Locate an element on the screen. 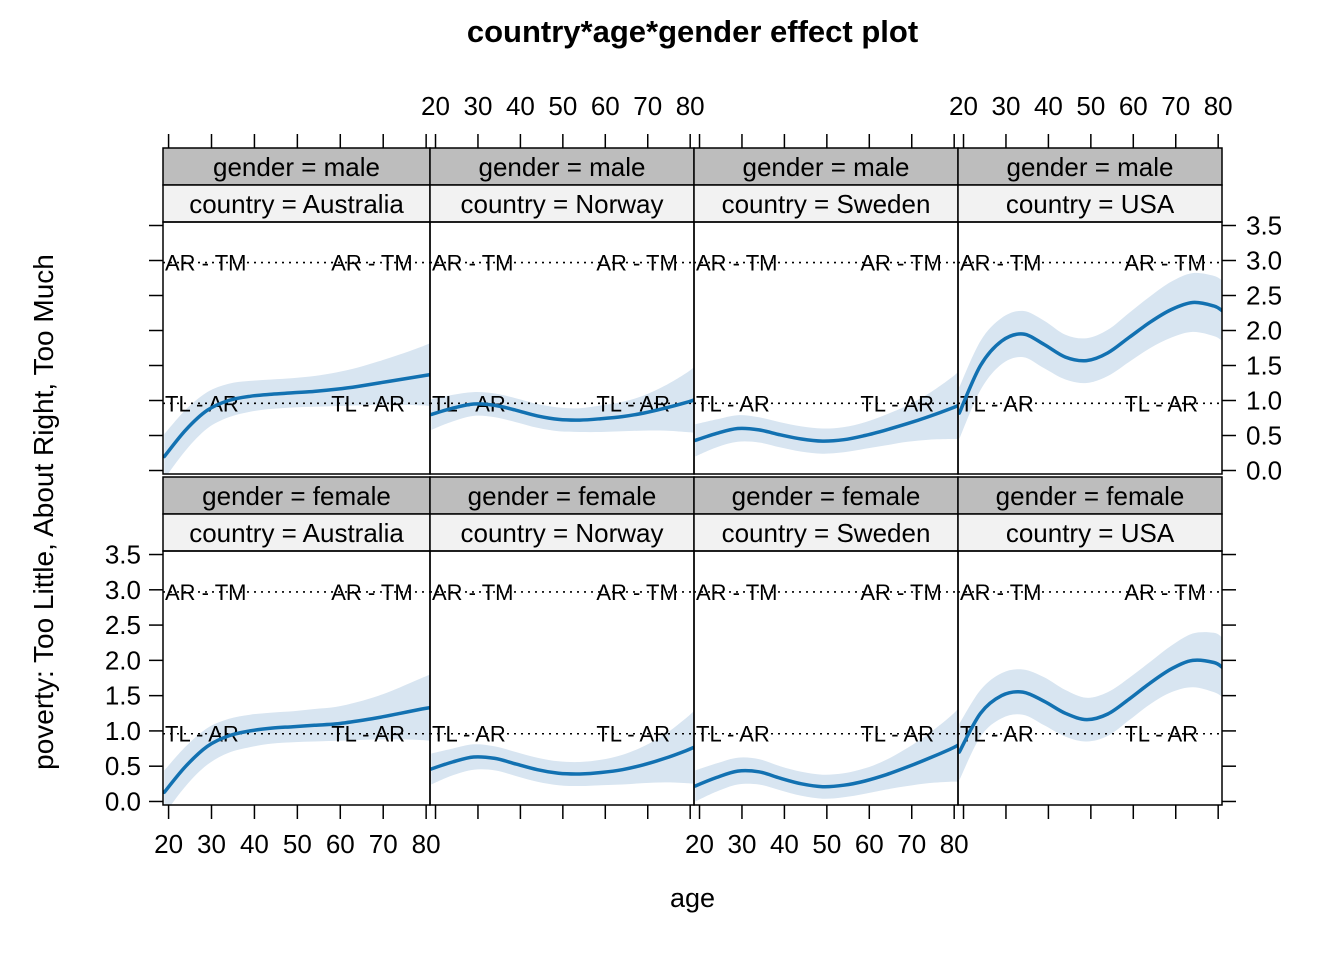  strip-country-label: country = Australia is located at coordinates (296, 204).